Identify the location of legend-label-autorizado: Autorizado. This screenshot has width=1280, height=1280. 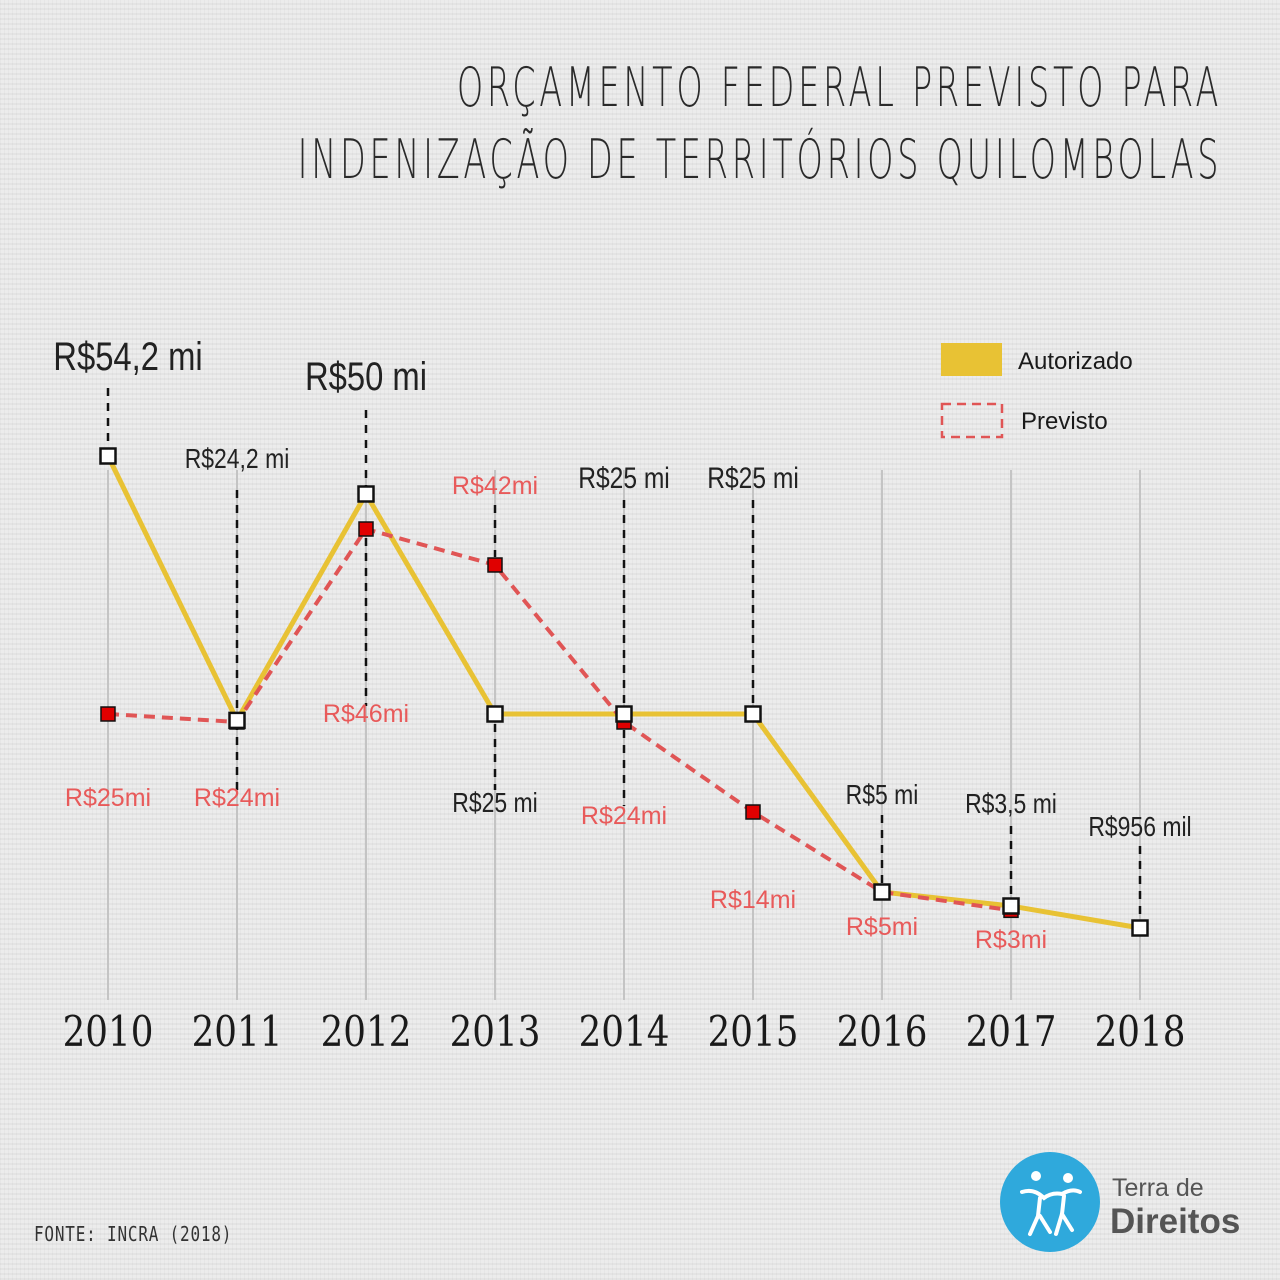
(1075, 361).